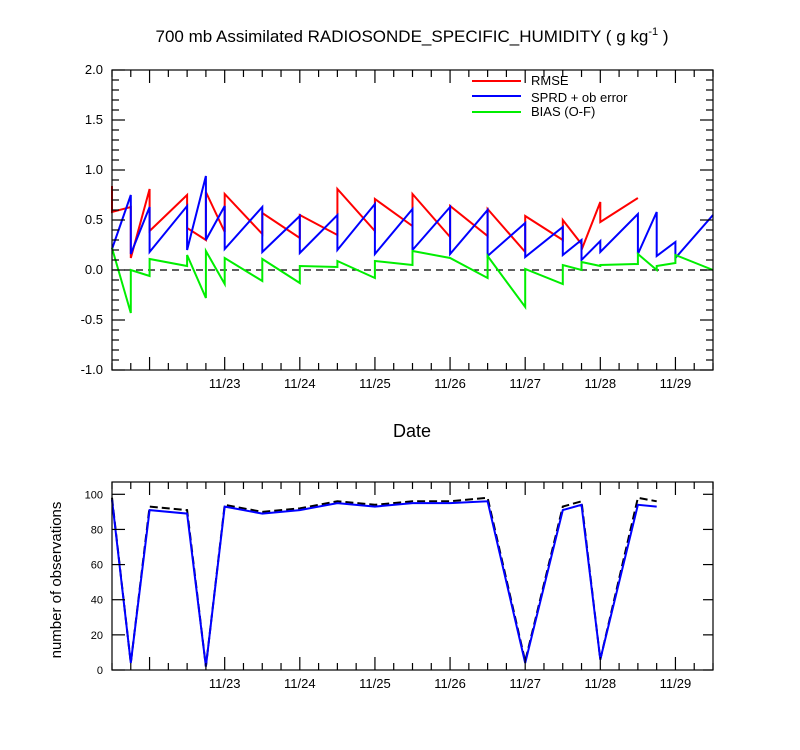 The image size is (800, 750). I want to click on y-tick-label: 40, so click(97, 601).